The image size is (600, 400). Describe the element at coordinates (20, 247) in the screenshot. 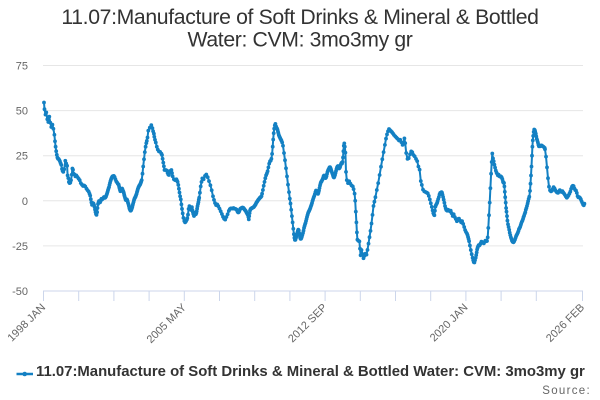

I see `svg-text: -25` at that location.